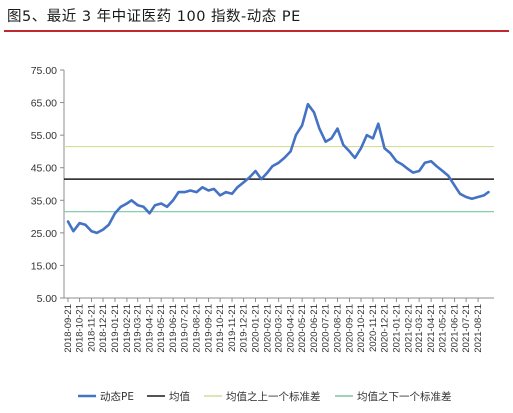 This screenshot has width=513, height=413. What do you see at coordinates (44, 201) in the screenshot?
I see `y-tick-label: 35.00` at bounding box center [44, 201].